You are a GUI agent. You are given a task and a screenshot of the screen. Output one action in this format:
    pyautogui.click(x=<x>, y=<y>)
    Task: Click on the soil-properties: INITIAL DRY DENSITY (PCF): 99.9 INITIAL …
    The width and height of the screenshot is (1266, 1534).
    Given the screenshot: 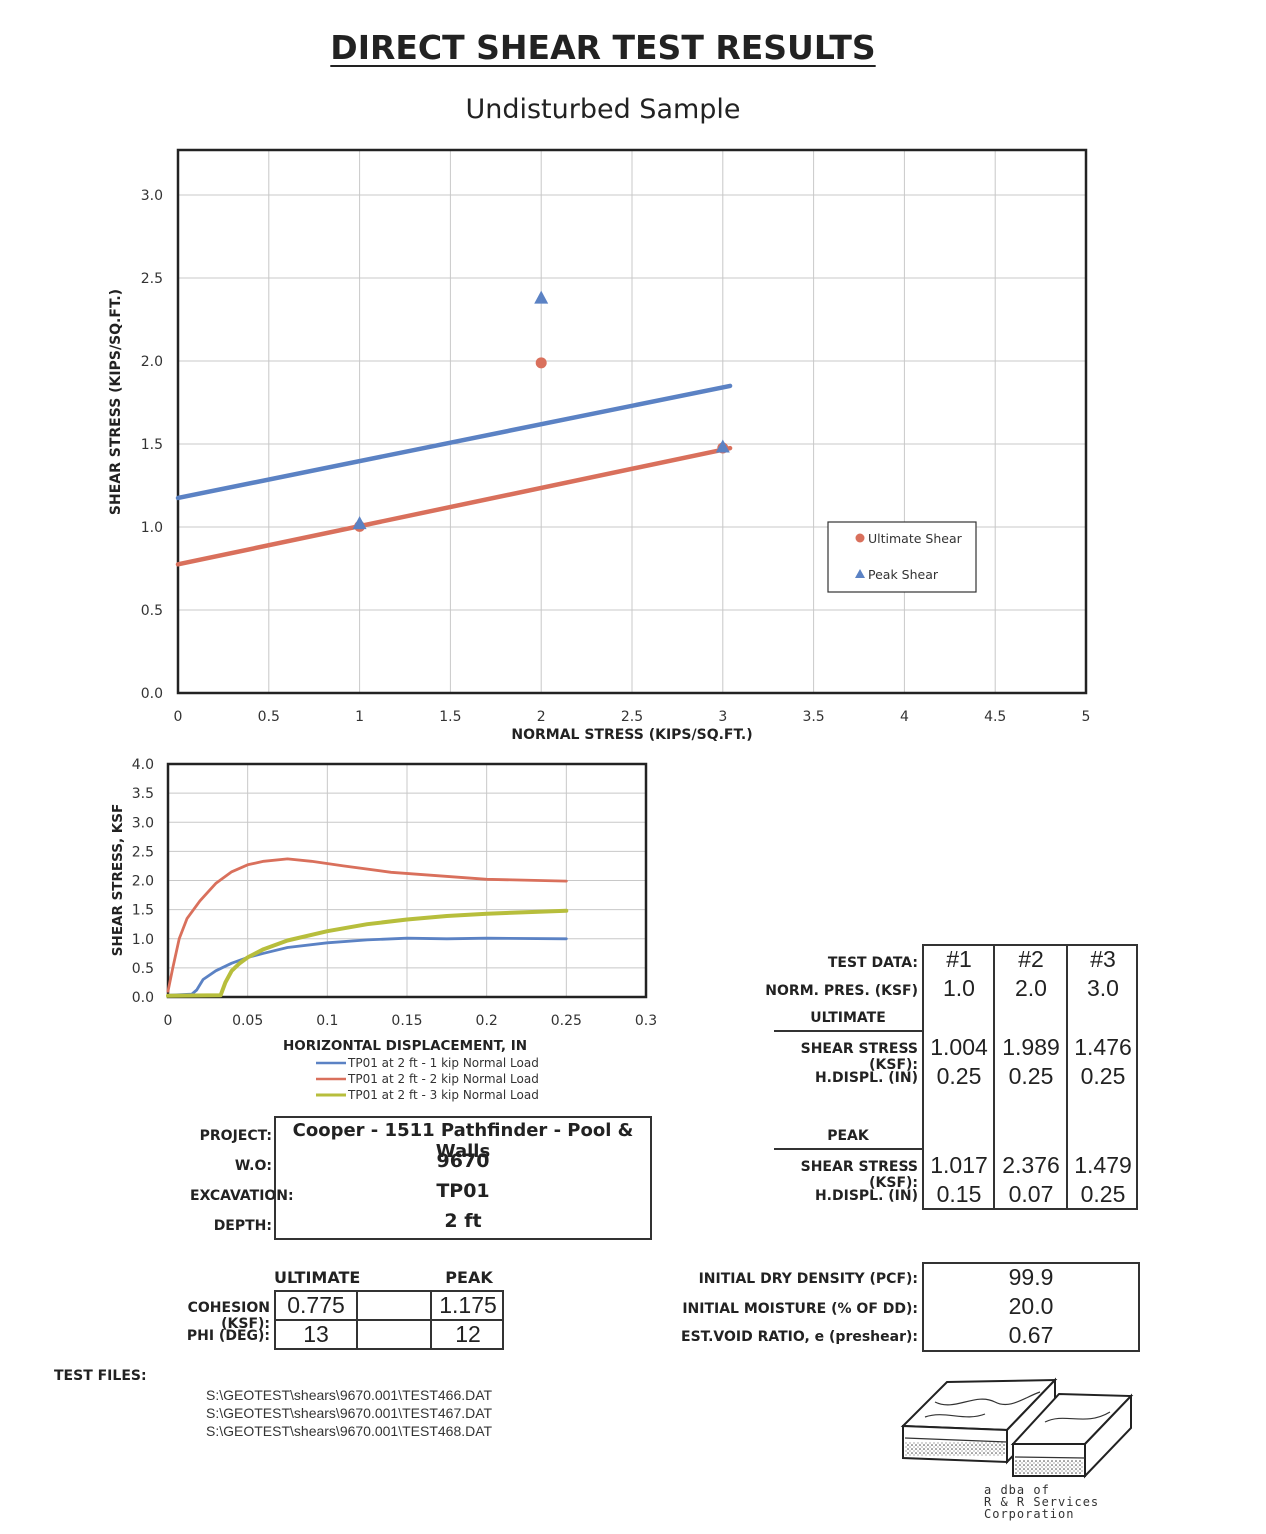 What is the action you would take?
    pyautogui.click(x=912, y=1308)
    